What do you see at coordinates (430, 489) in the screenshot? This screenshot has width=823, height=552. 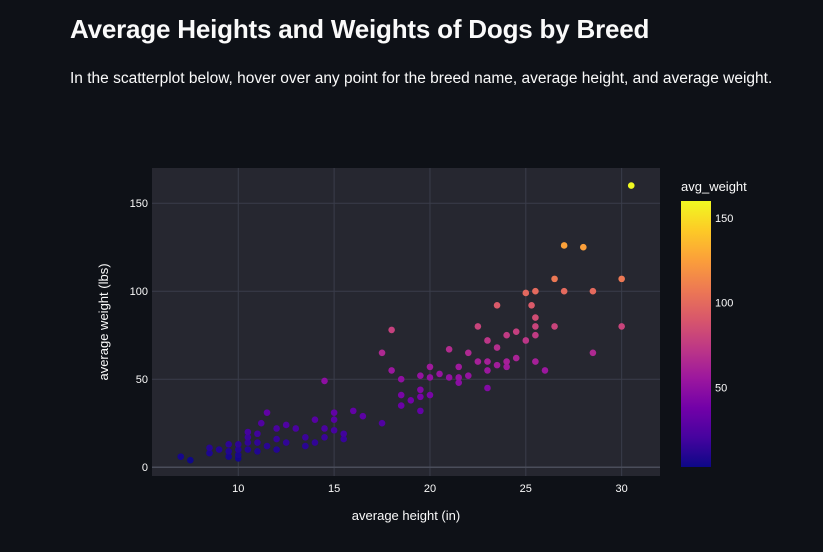 I see `x-tick-labels: 10 15 20 25 30` at bounding box center [430, 489].